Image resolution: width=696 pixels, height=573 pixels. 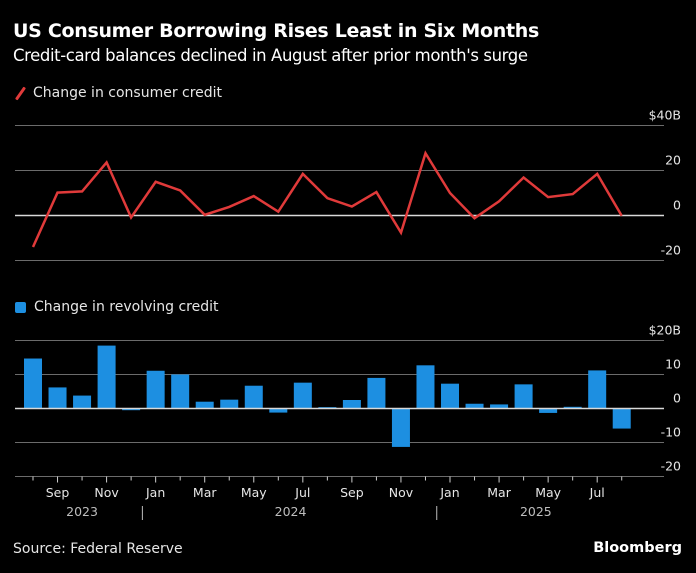 What do you see at coordinates (126, 307) in the screenshot?
I see `legend-label-revolving-credit: Change in revolving credit` at bounding box center [126, 307].